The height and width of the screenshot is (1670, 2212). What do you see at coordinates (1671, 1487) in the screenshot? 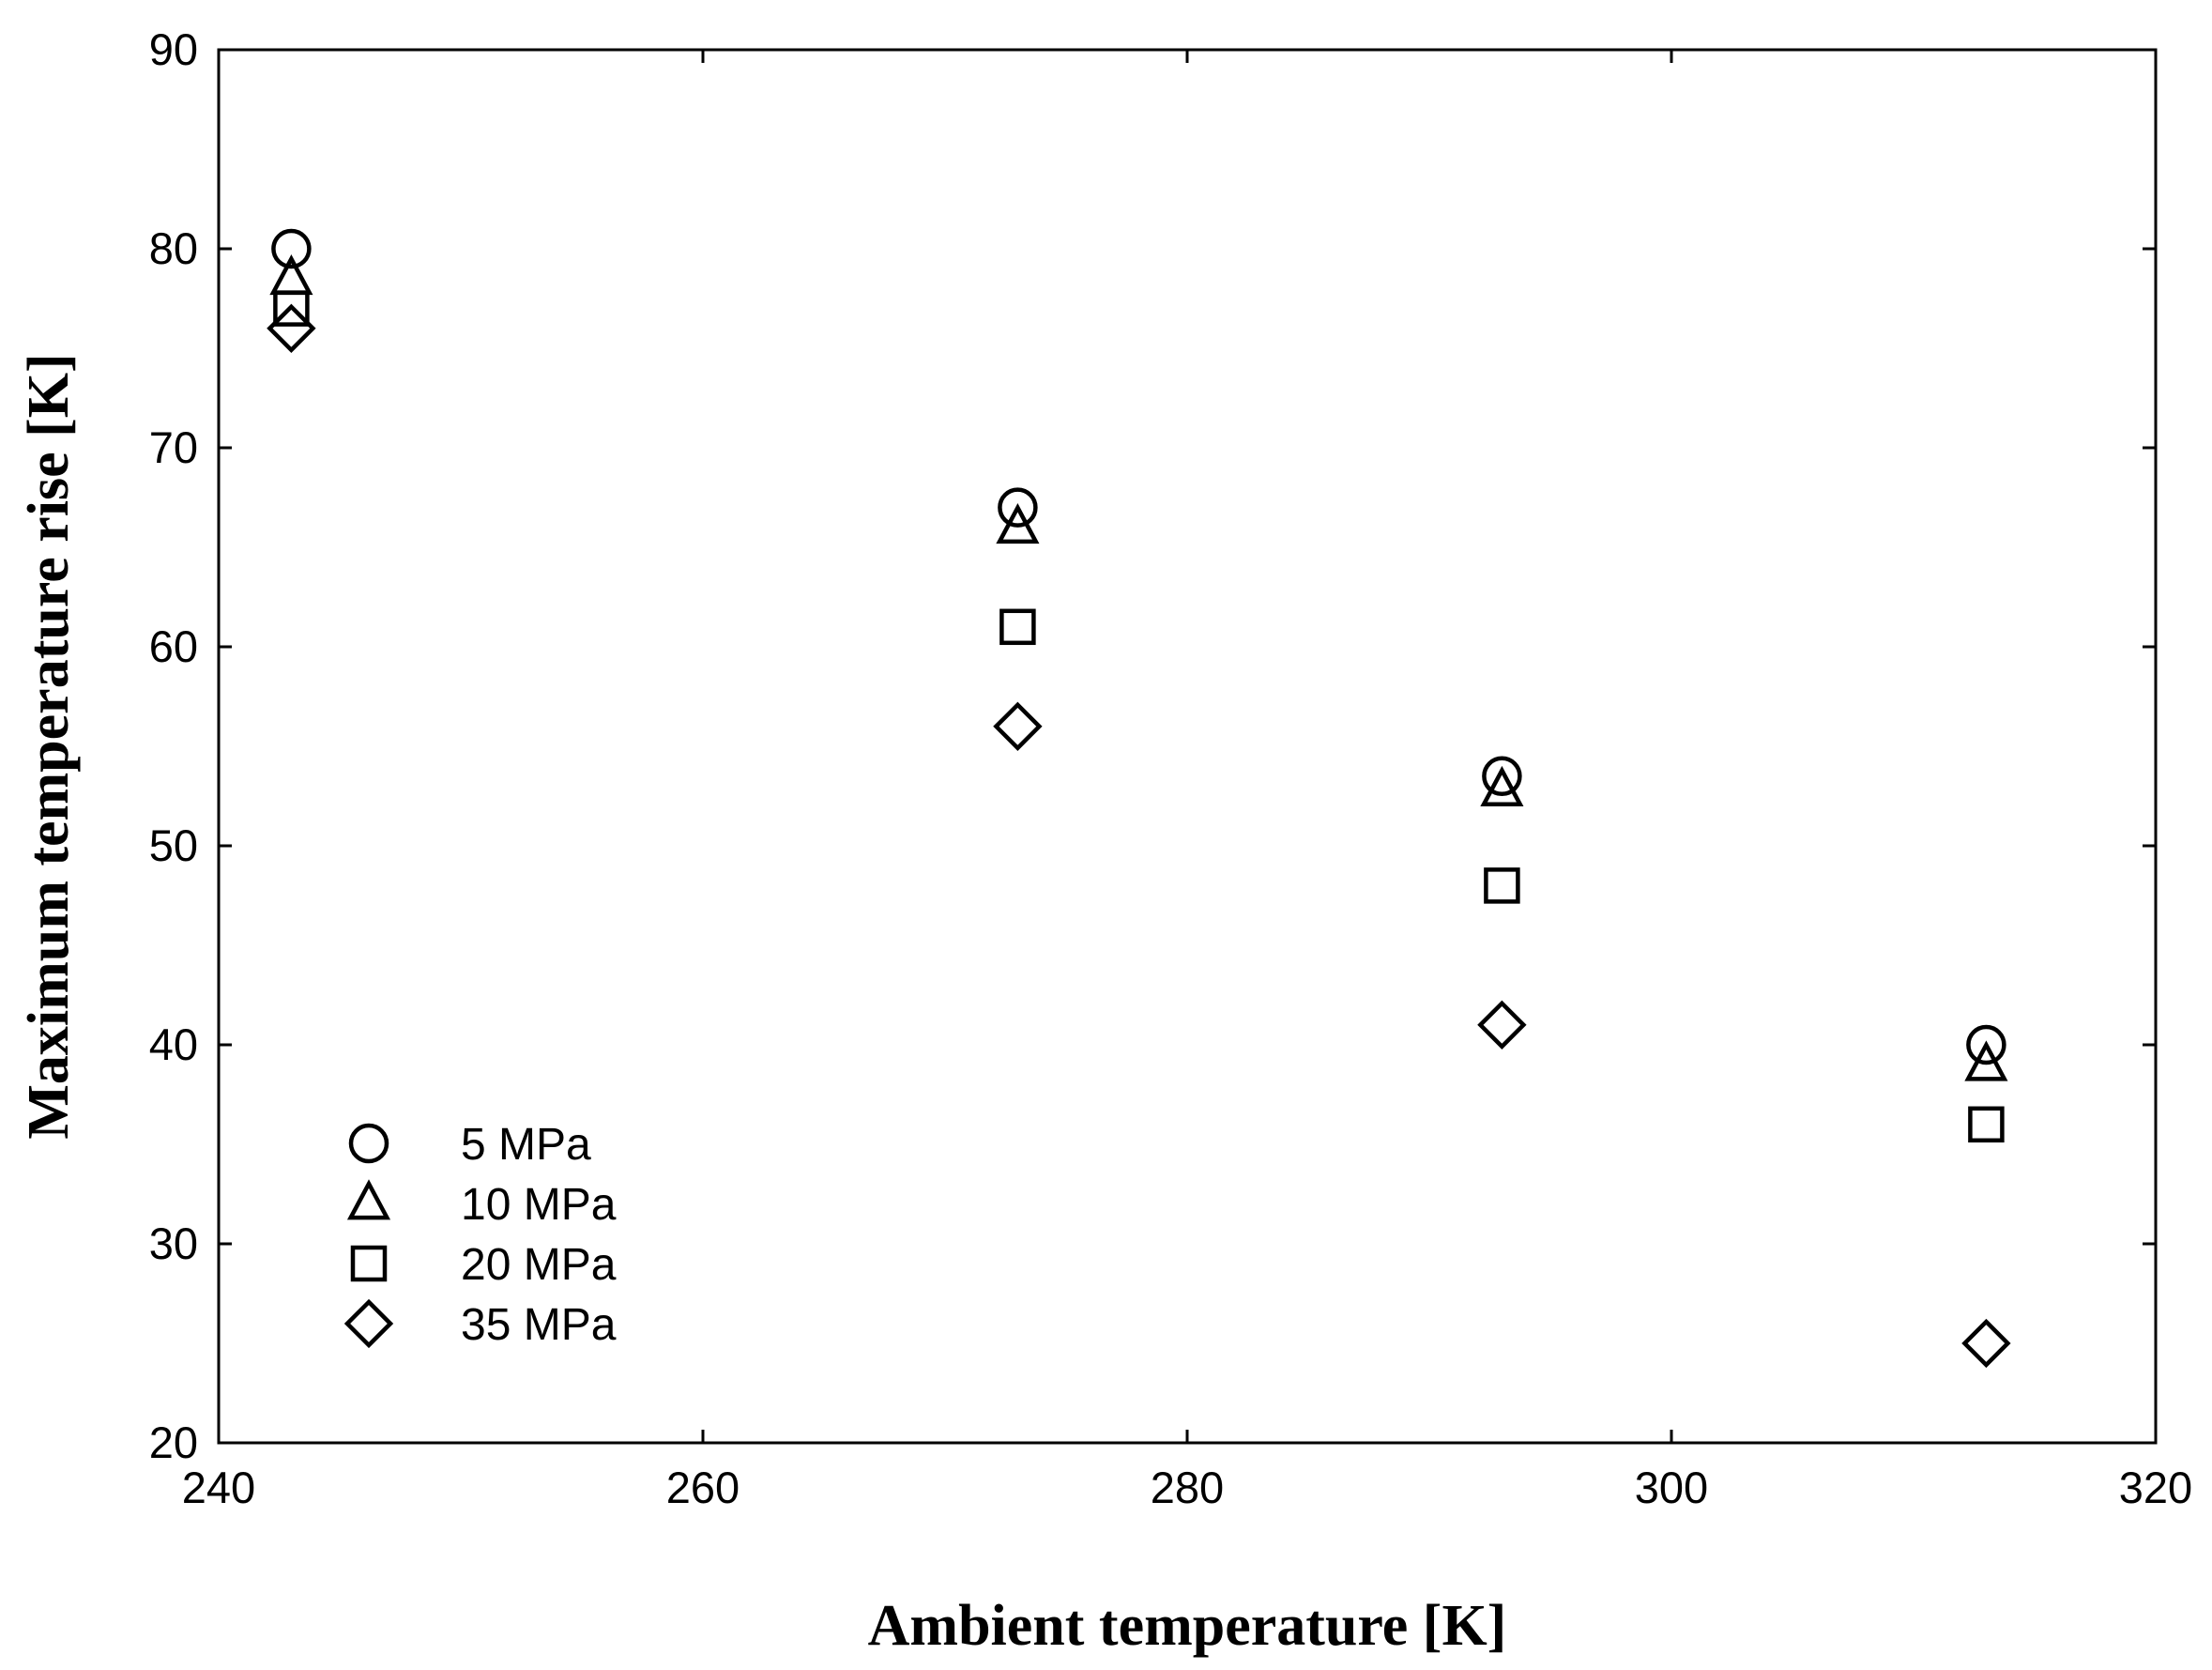
I see `x-tick-label: 300` at bounding box center [1671, 1487].